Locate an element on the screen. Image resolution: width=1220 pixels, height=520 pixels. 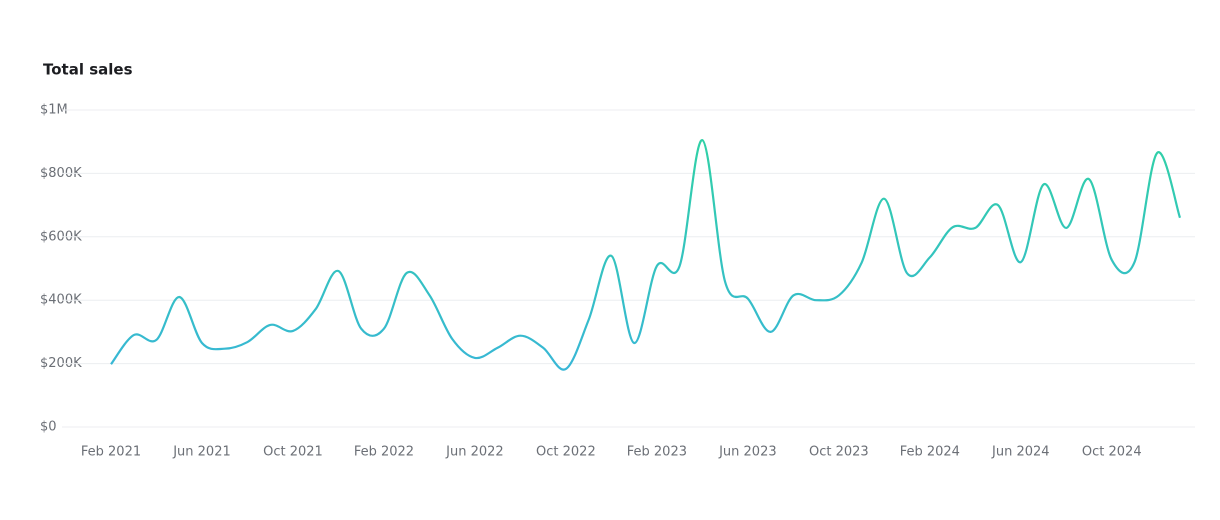
y-tick-label: $200K is located at coordinates (61, 363).